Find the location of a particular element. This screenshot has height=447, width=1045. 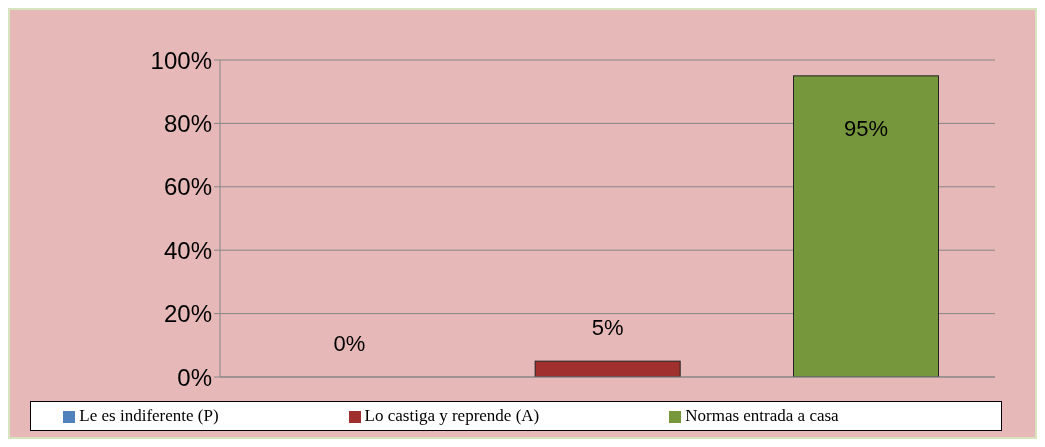

y-tick-label: 100% is located at coordinates (181, 60).